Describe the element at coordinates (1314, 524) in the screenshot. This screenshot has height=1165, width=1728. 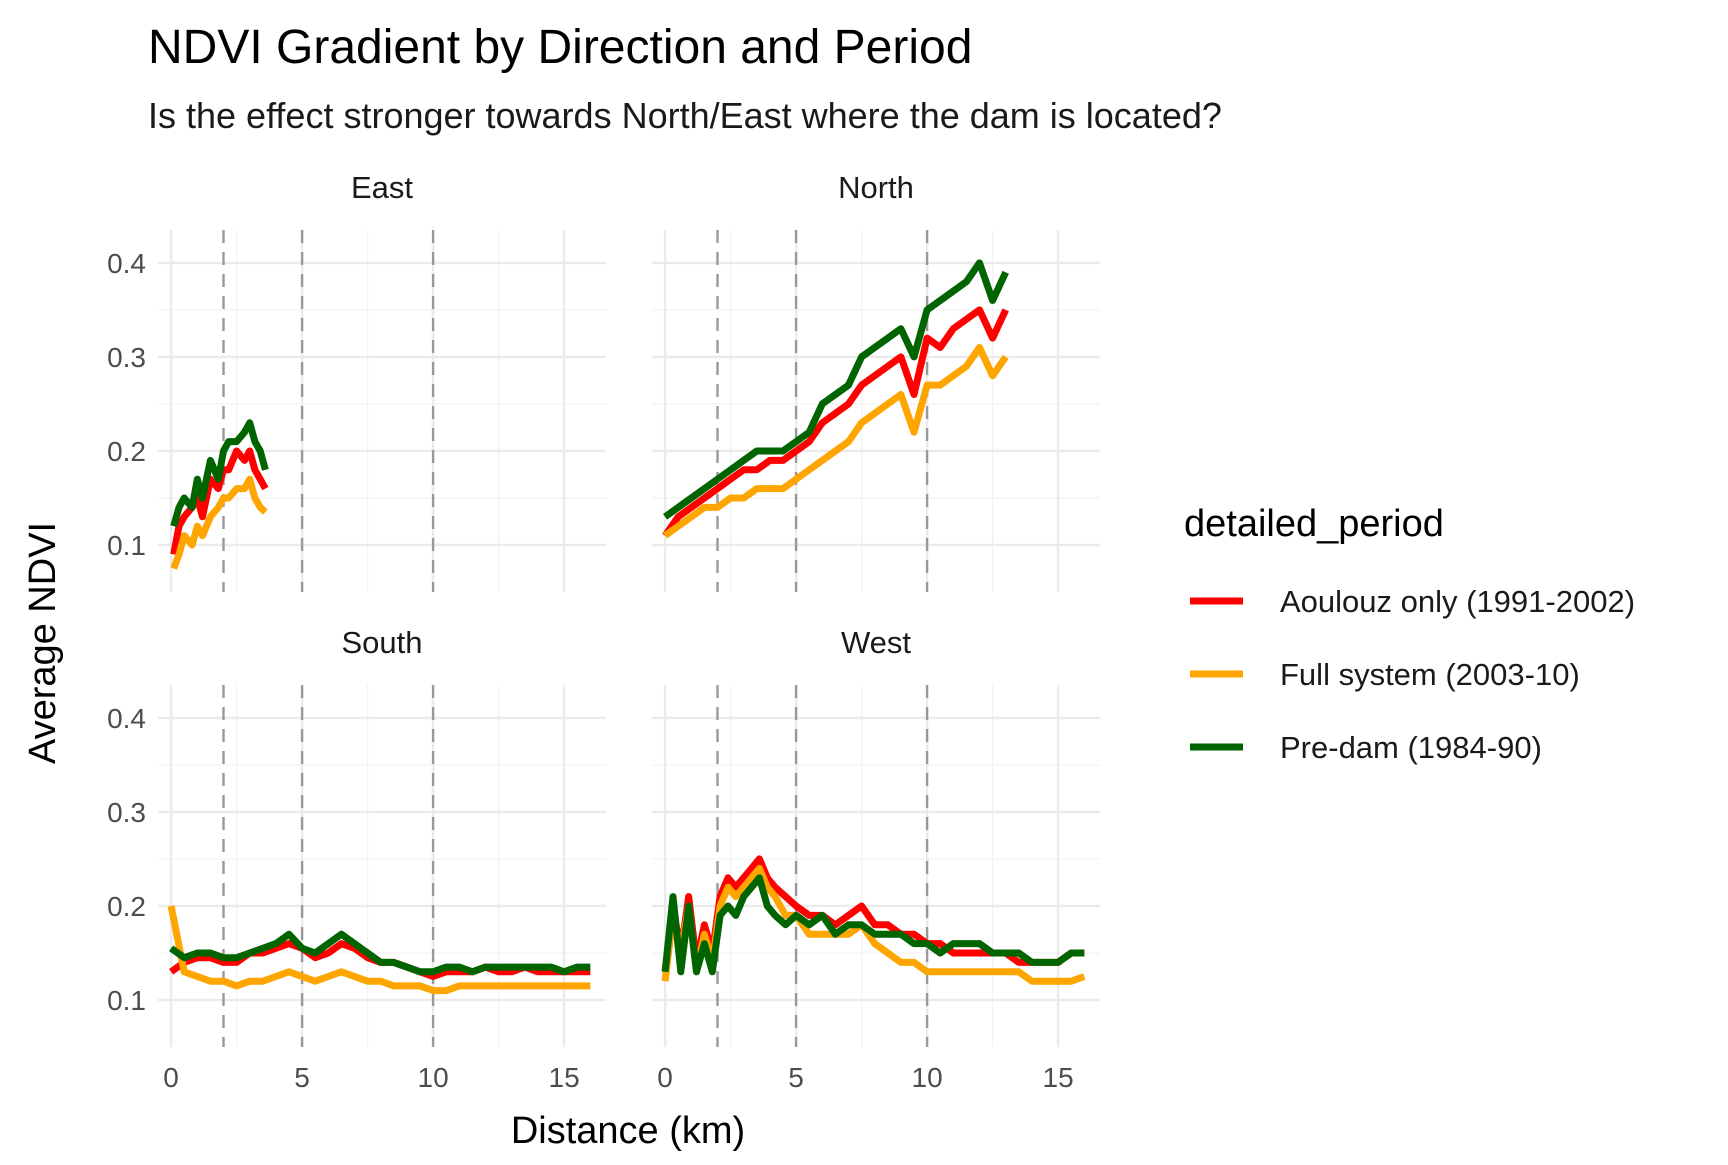
I see `legend-title: detailed_period` at that location.